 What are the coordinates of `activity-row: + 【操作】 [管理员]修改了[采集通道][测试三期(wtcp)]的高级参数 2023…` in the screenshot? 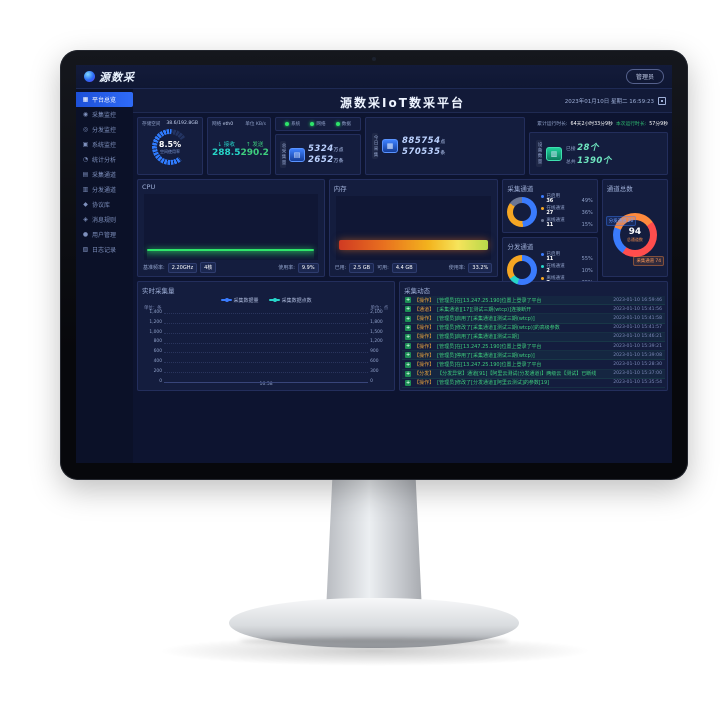 It's located at (533, 328).